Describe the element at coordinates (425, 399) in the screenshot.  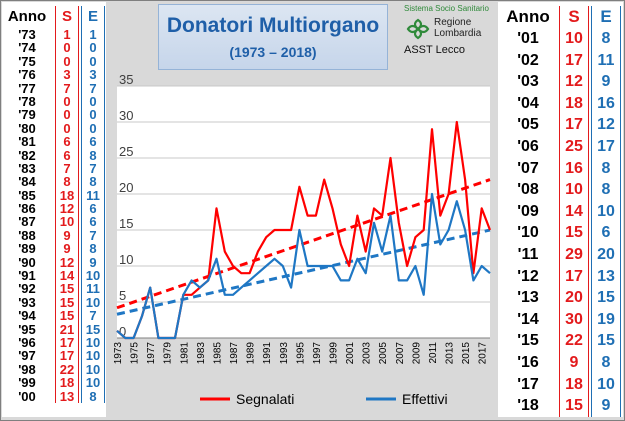
I see `legend-label-effettivi: Effettivi` at that location.